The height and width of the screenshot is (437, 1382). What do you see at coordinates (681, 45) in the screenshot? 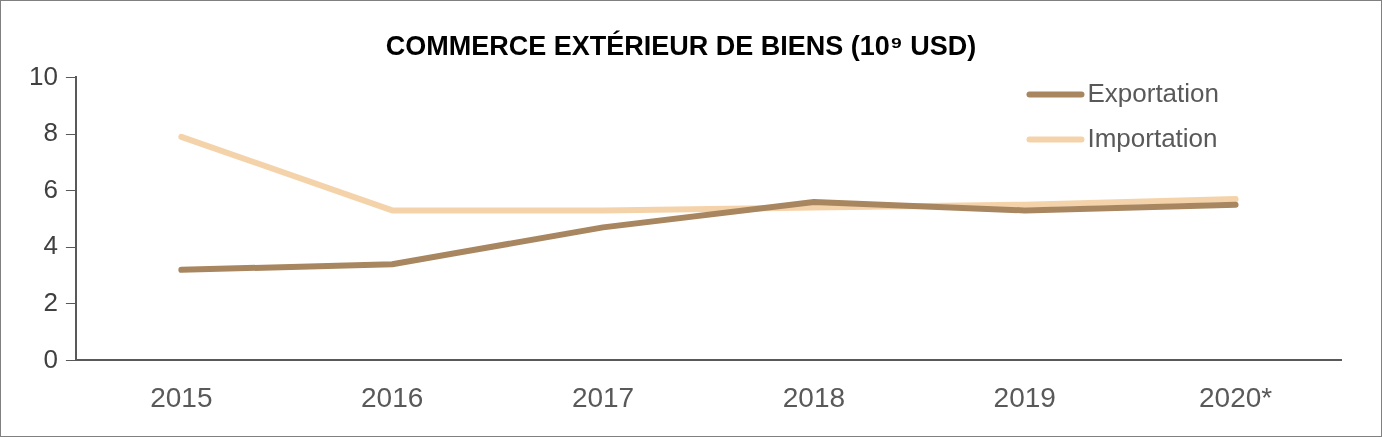
I see `chart-title: COMMERCE EXTÉRIEUR DE BIENS (10⁹ USD)` at bounding box center [681, 45].